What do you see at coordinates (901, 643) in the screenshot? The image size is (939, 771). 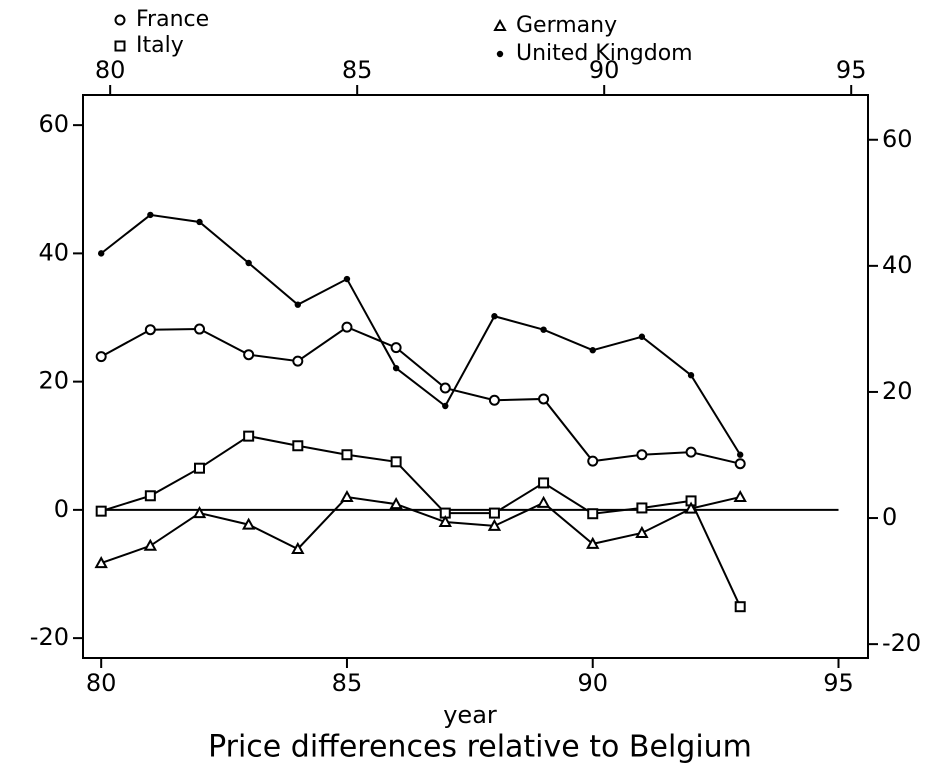 I see `y2-tick-label: -20` at bounding box center [901, 643].